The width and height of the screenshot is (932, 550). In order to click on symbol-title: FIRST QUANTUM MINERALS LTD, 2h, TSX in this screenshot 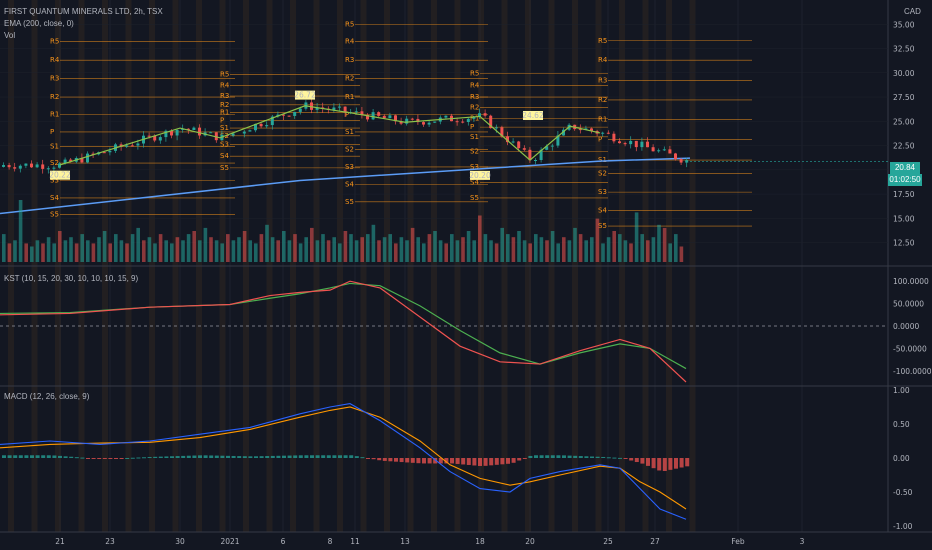, I will do `click(83, 11)`.